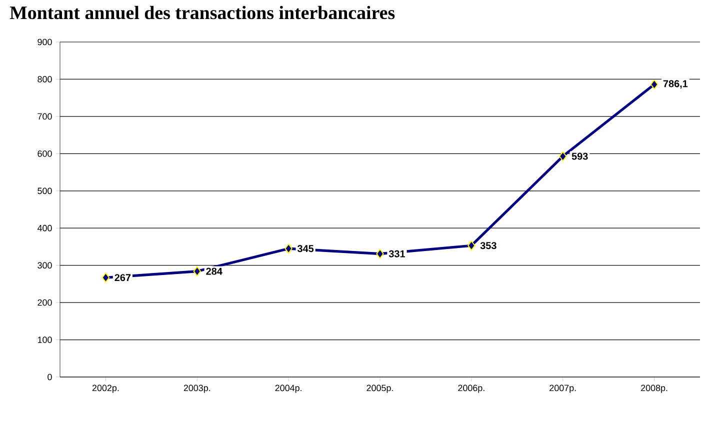  What do you see at coordinates (379, 388) in the screenshot?
I see `x-tick-label: 2005р.` at bounding box center [379, 388].